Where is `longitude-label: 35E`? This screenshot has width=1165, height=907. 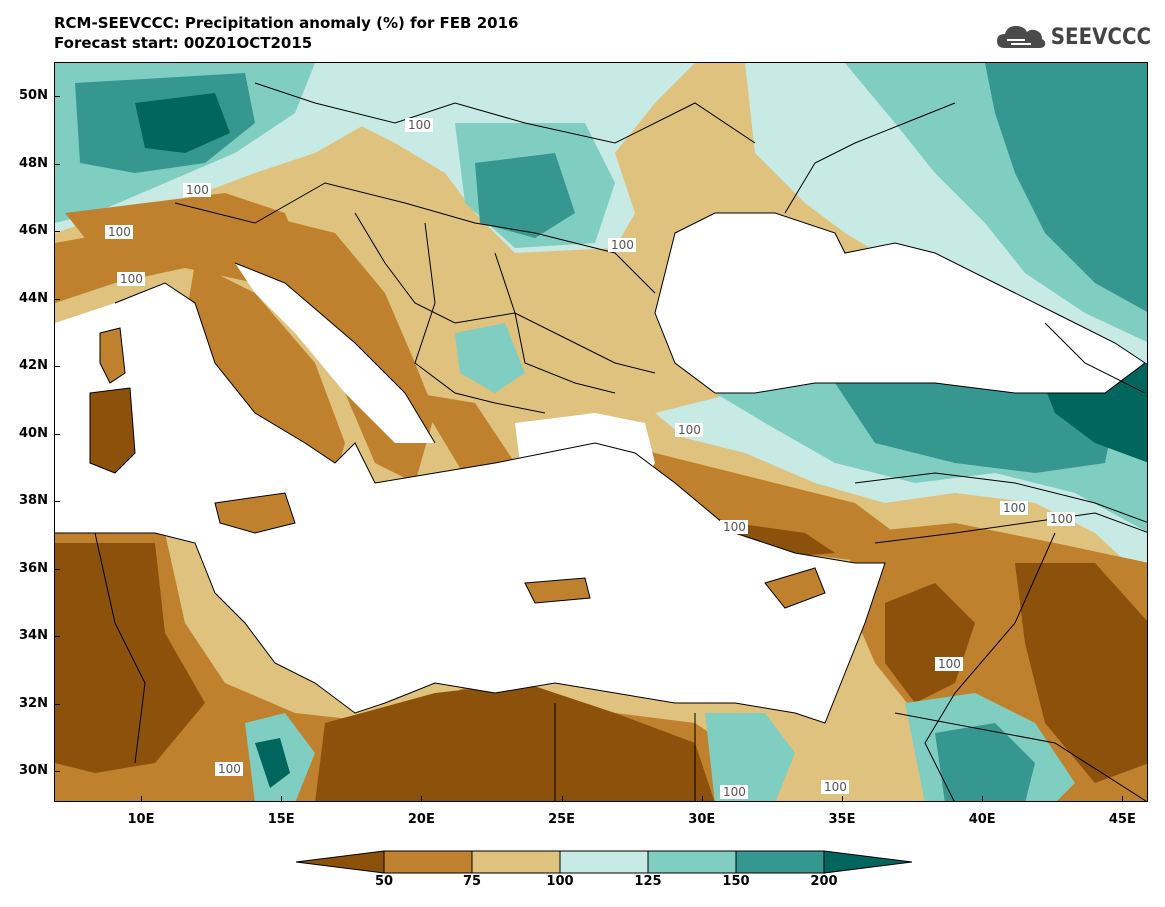
longitude-label: 35E is located at coordinates (842, 819).